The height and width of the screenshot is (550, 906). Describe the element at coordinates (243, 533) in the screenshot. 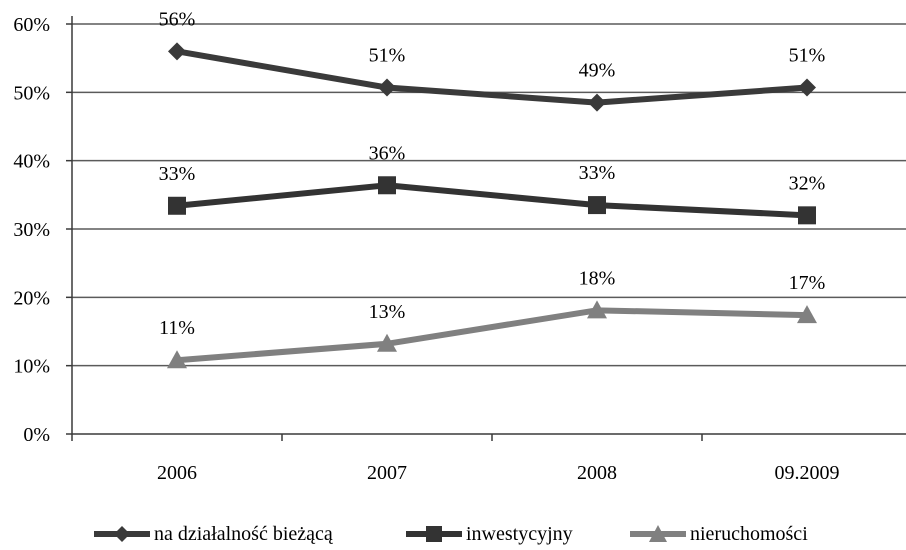

I see `legend-label: na działalność bieżącą` at that location.